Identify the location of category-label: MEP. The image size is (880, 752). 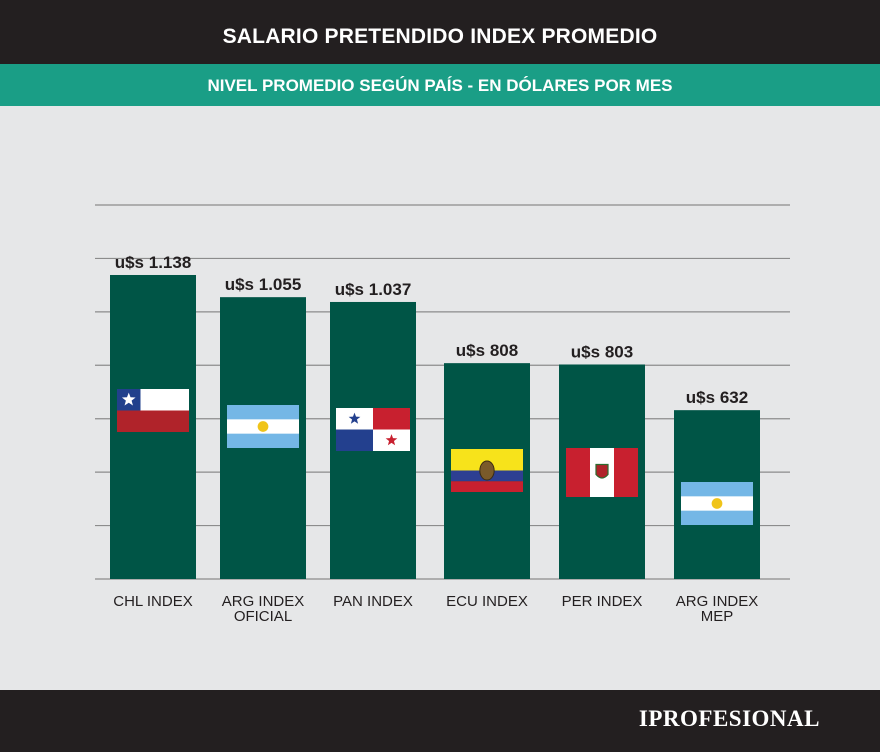
(717, 616).